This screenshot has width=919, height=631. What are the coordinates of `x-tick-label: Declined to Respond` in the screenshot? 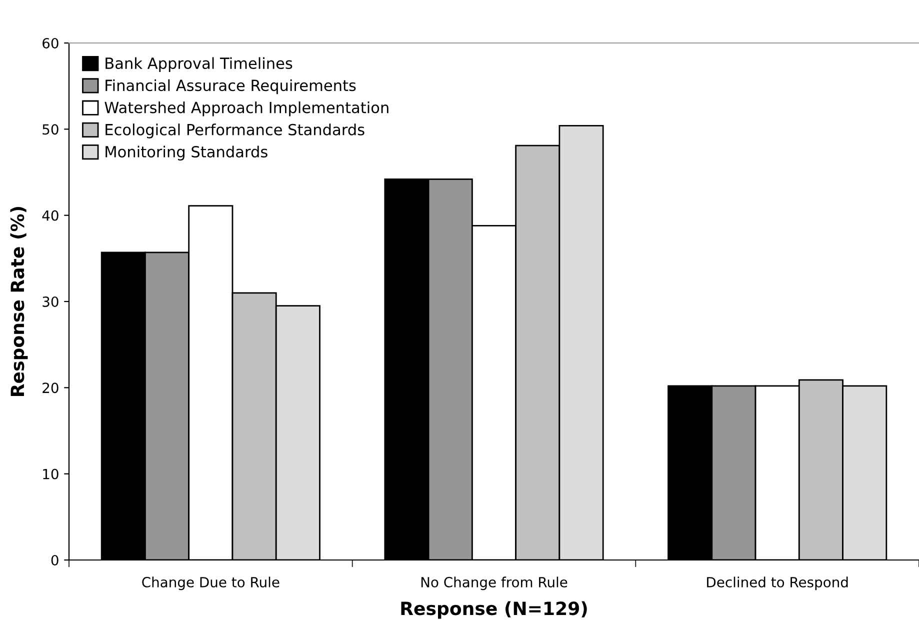 It's located at (777, 583).